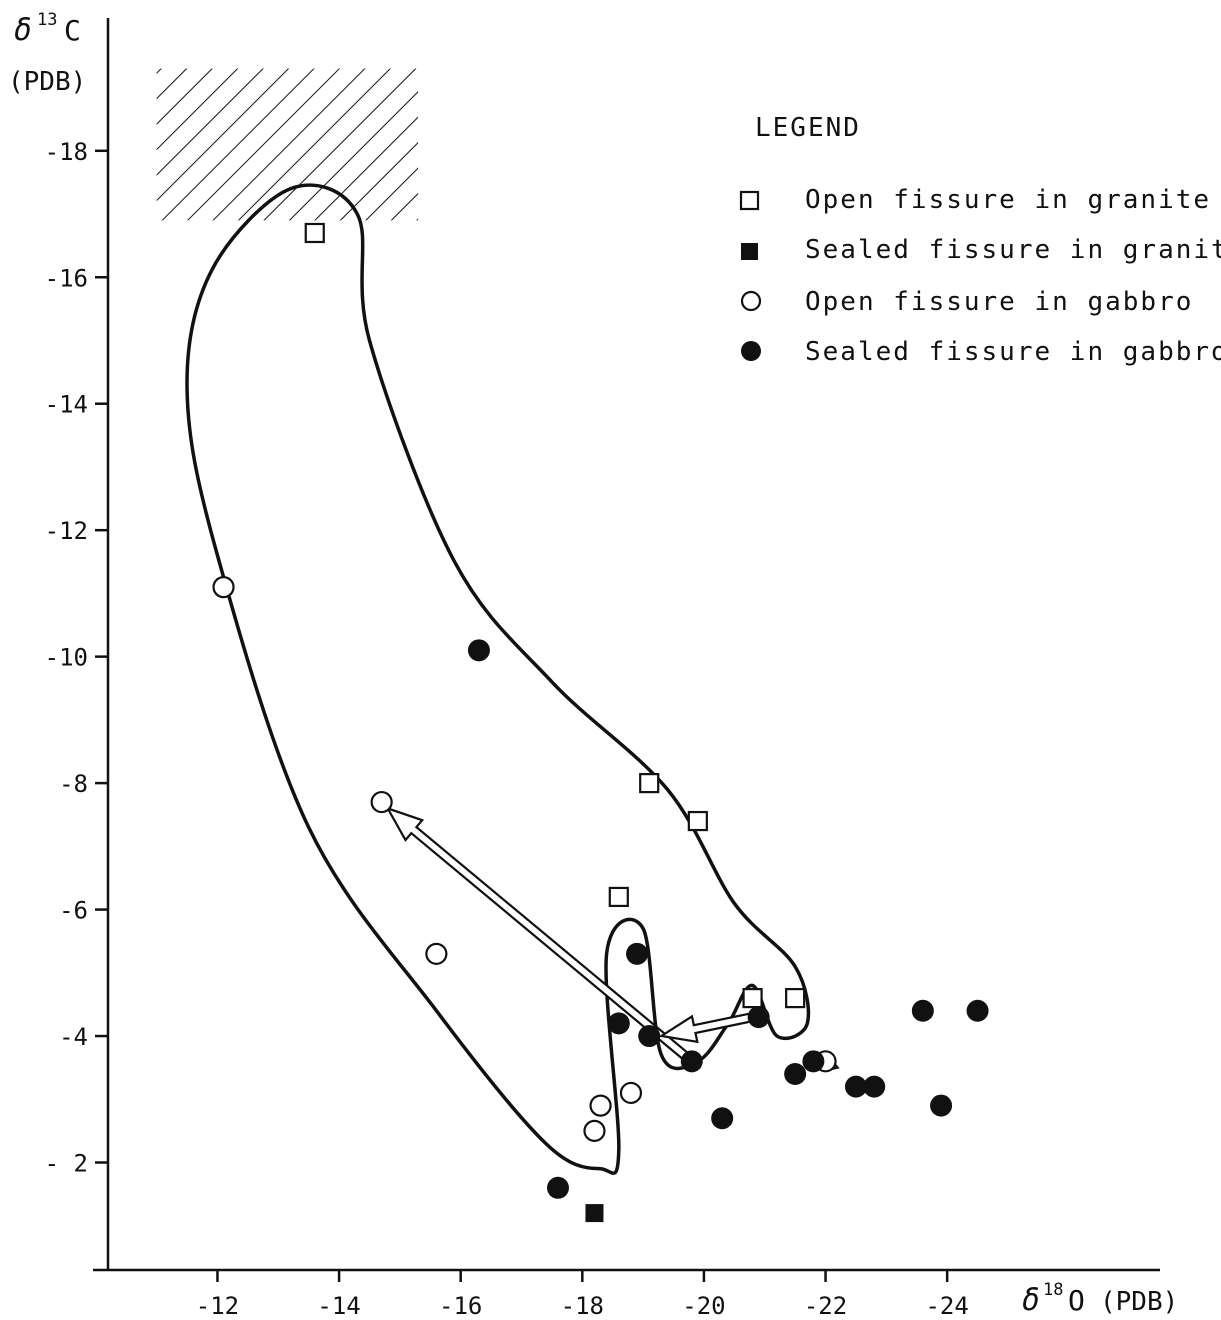 The height and width of the screenshot is (1320, 1221). What do you see at coordinates (825, 1306) in the screenshot?
I see `x-tick-label: -22` at bounding box center [825, 1306].